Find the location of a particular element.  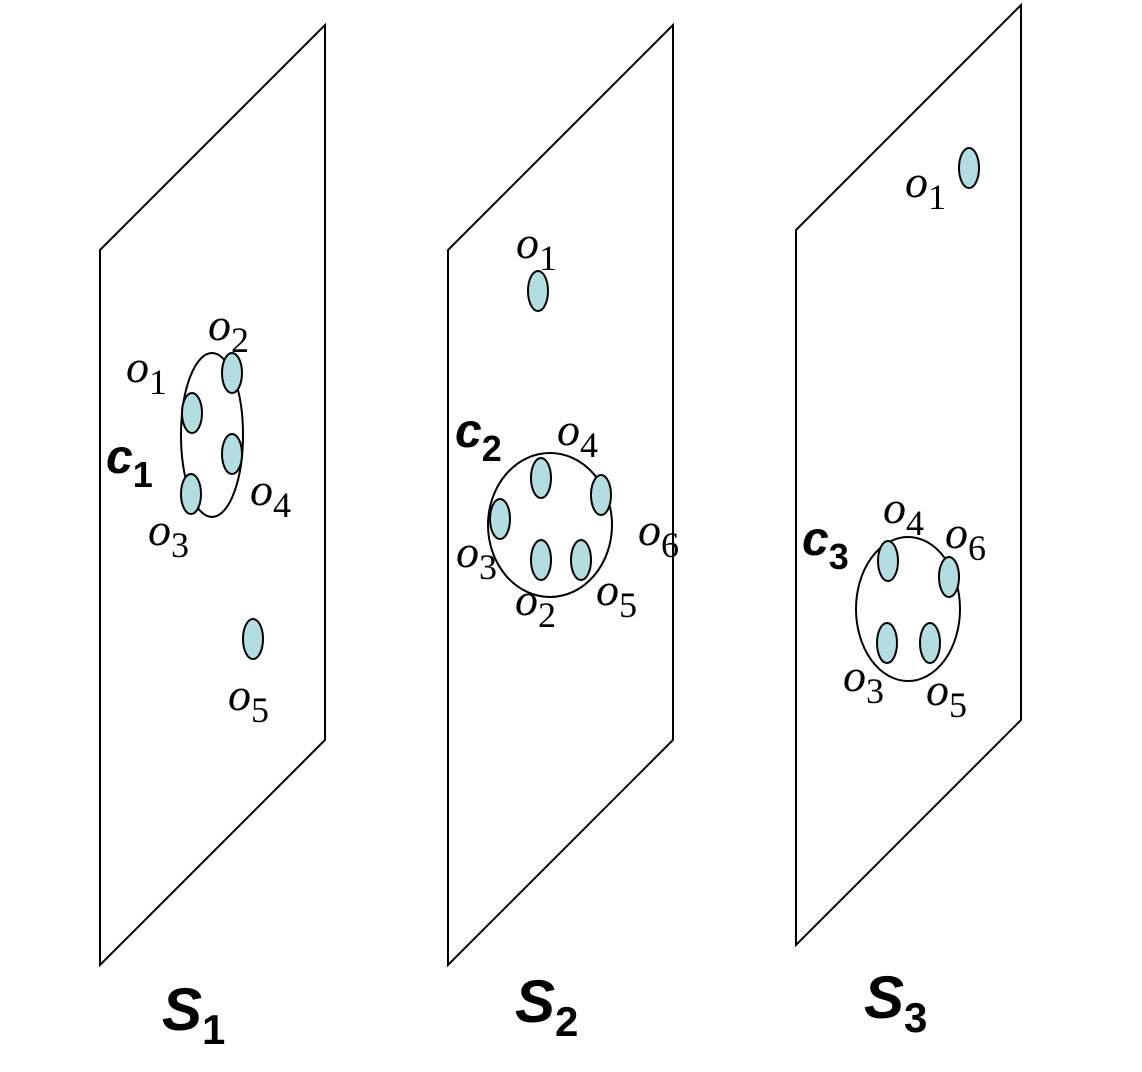

snapshot-2-object-o2 is located at coordinates (541, 560).